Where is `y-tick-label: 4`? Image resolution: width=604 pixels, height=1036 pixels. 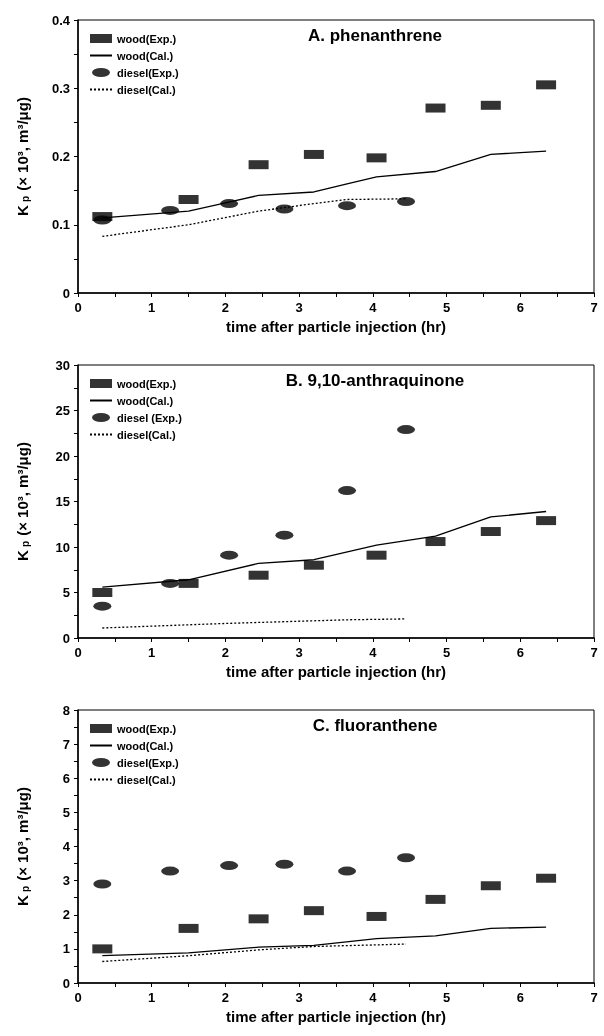
y-tick-label: 4 is located at coordinates (66, 846).